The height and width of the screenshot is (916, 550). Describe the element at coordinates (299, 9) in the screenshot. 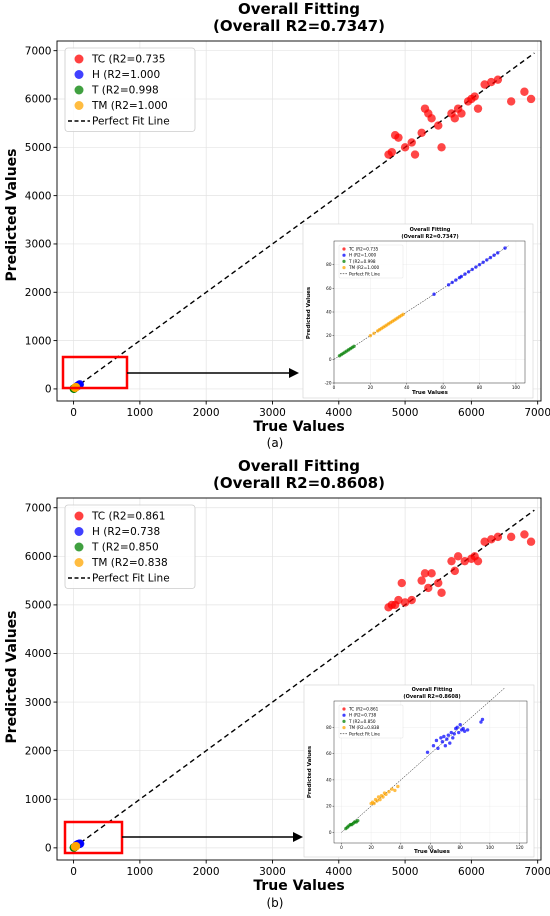

I see `panel-a-title-line1: Overall Fitting` at that location.